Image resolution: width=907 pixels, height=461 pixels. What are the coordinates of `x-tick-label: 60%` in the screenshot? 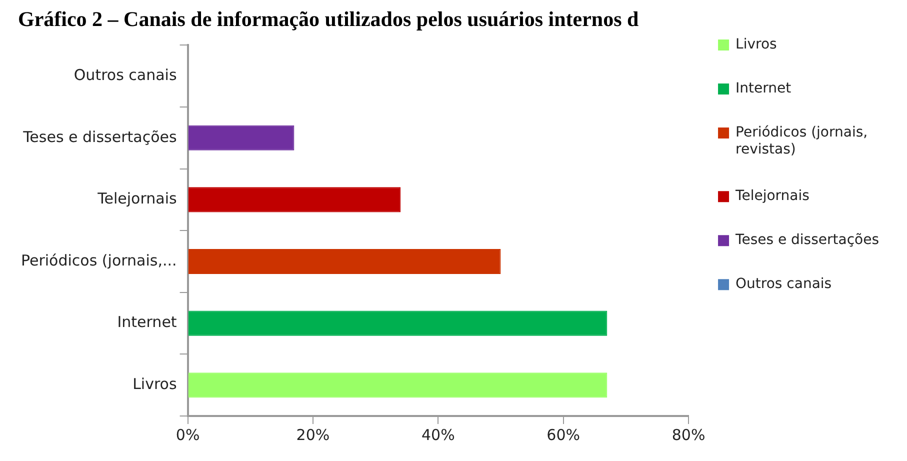 It's located at (563, 435).